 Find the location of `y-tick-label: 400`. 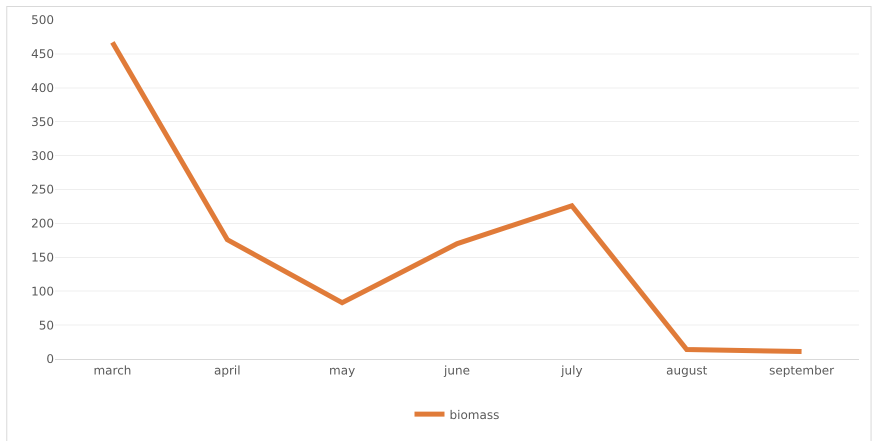

y-tick-label: 400 is located at coordinates (42, 88).